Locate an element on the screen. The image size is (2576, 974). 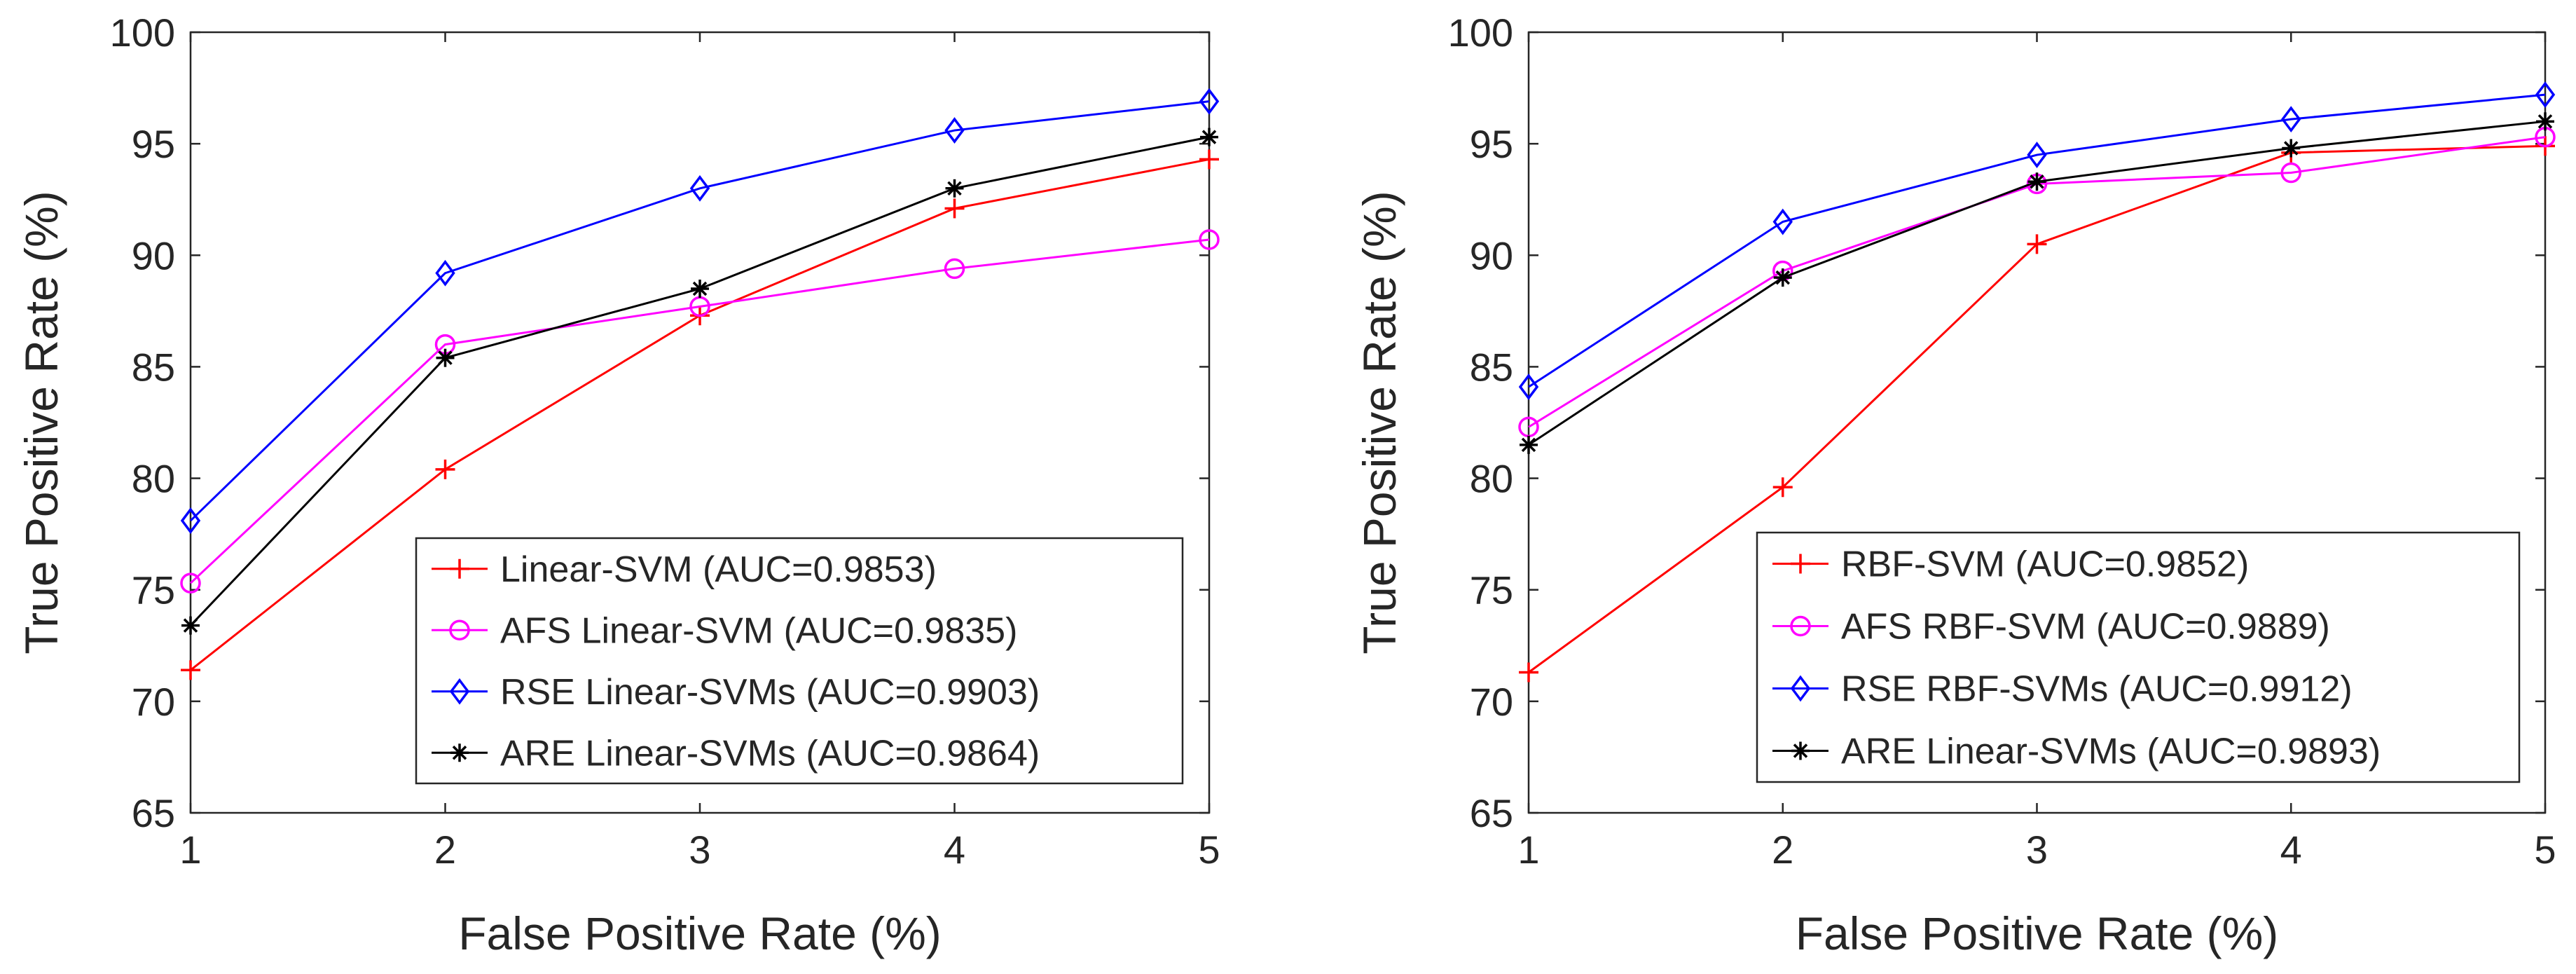
legend-item: RSE Linear-SVMs (AUC=0.9903) is located at coordinates (736, 692).